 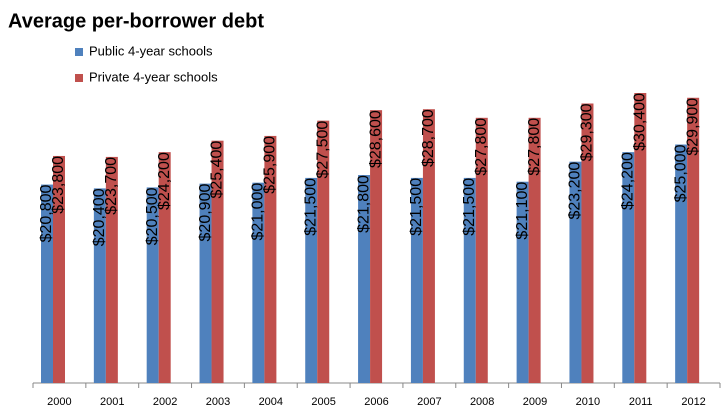 I want to click on value-label: $20,500, so click(x=152, y=216).